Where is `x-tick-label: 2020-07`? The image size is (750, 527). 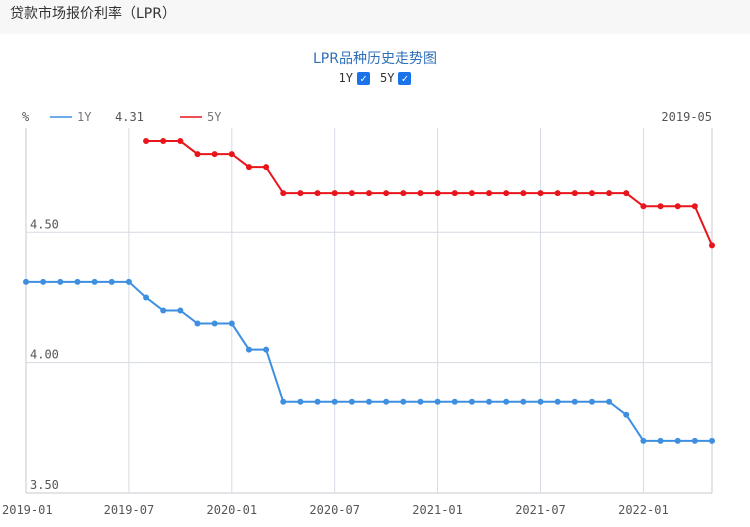
x-tick-label: 2020-07 is located at coordinates (334, 510).